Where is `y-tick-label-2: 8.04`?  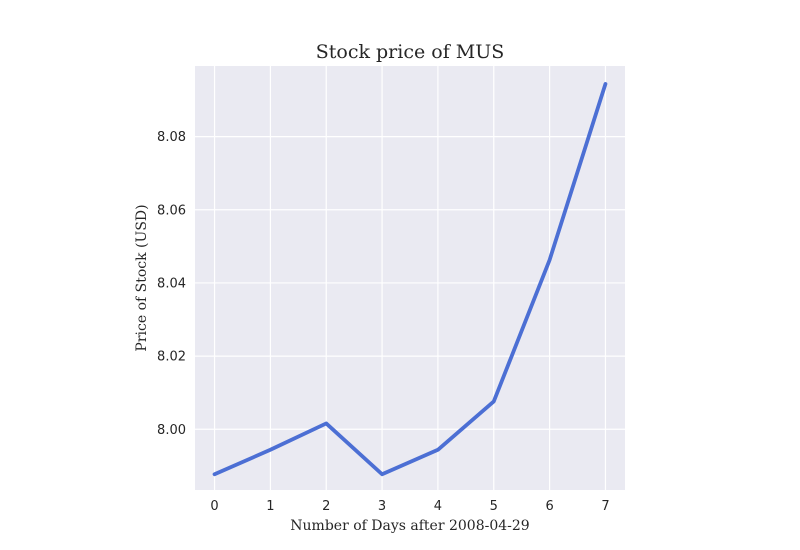
y-tick-label-2: 8.04 is located at coordinates (171, 283).